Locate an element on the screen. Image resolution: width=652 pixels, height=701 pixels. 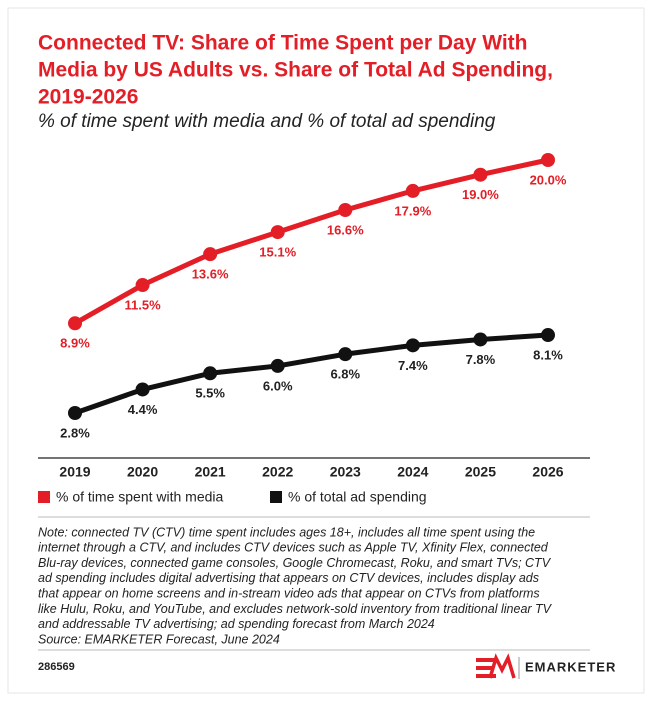
value-label: 19.0% is located at coordinates (480, 194).